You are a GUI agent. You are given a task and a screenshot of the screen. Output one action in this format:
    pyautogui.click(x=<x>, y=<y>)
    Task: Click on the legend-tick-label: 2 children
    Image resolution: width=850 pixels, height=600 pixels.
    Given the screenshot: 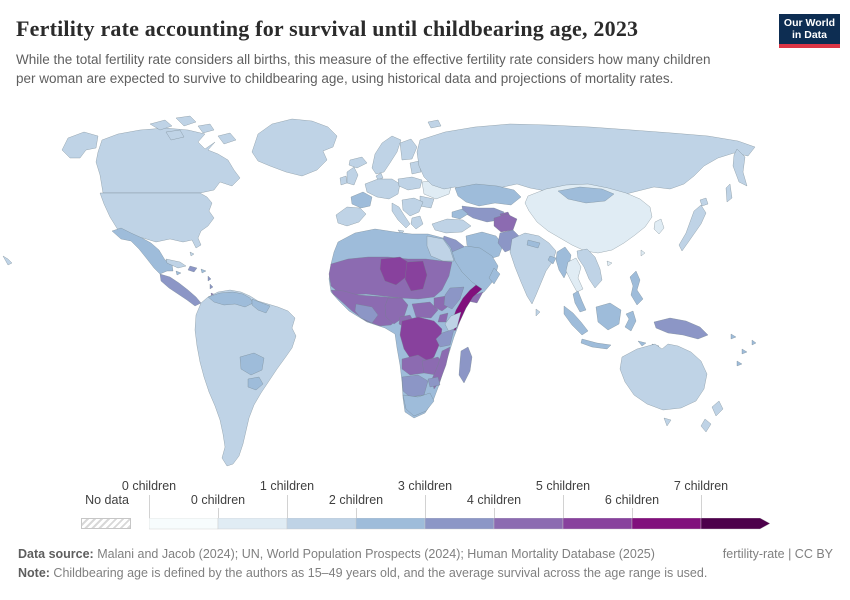 What is the action you would take?
    pyautogui.click(x=356, y=500)
    